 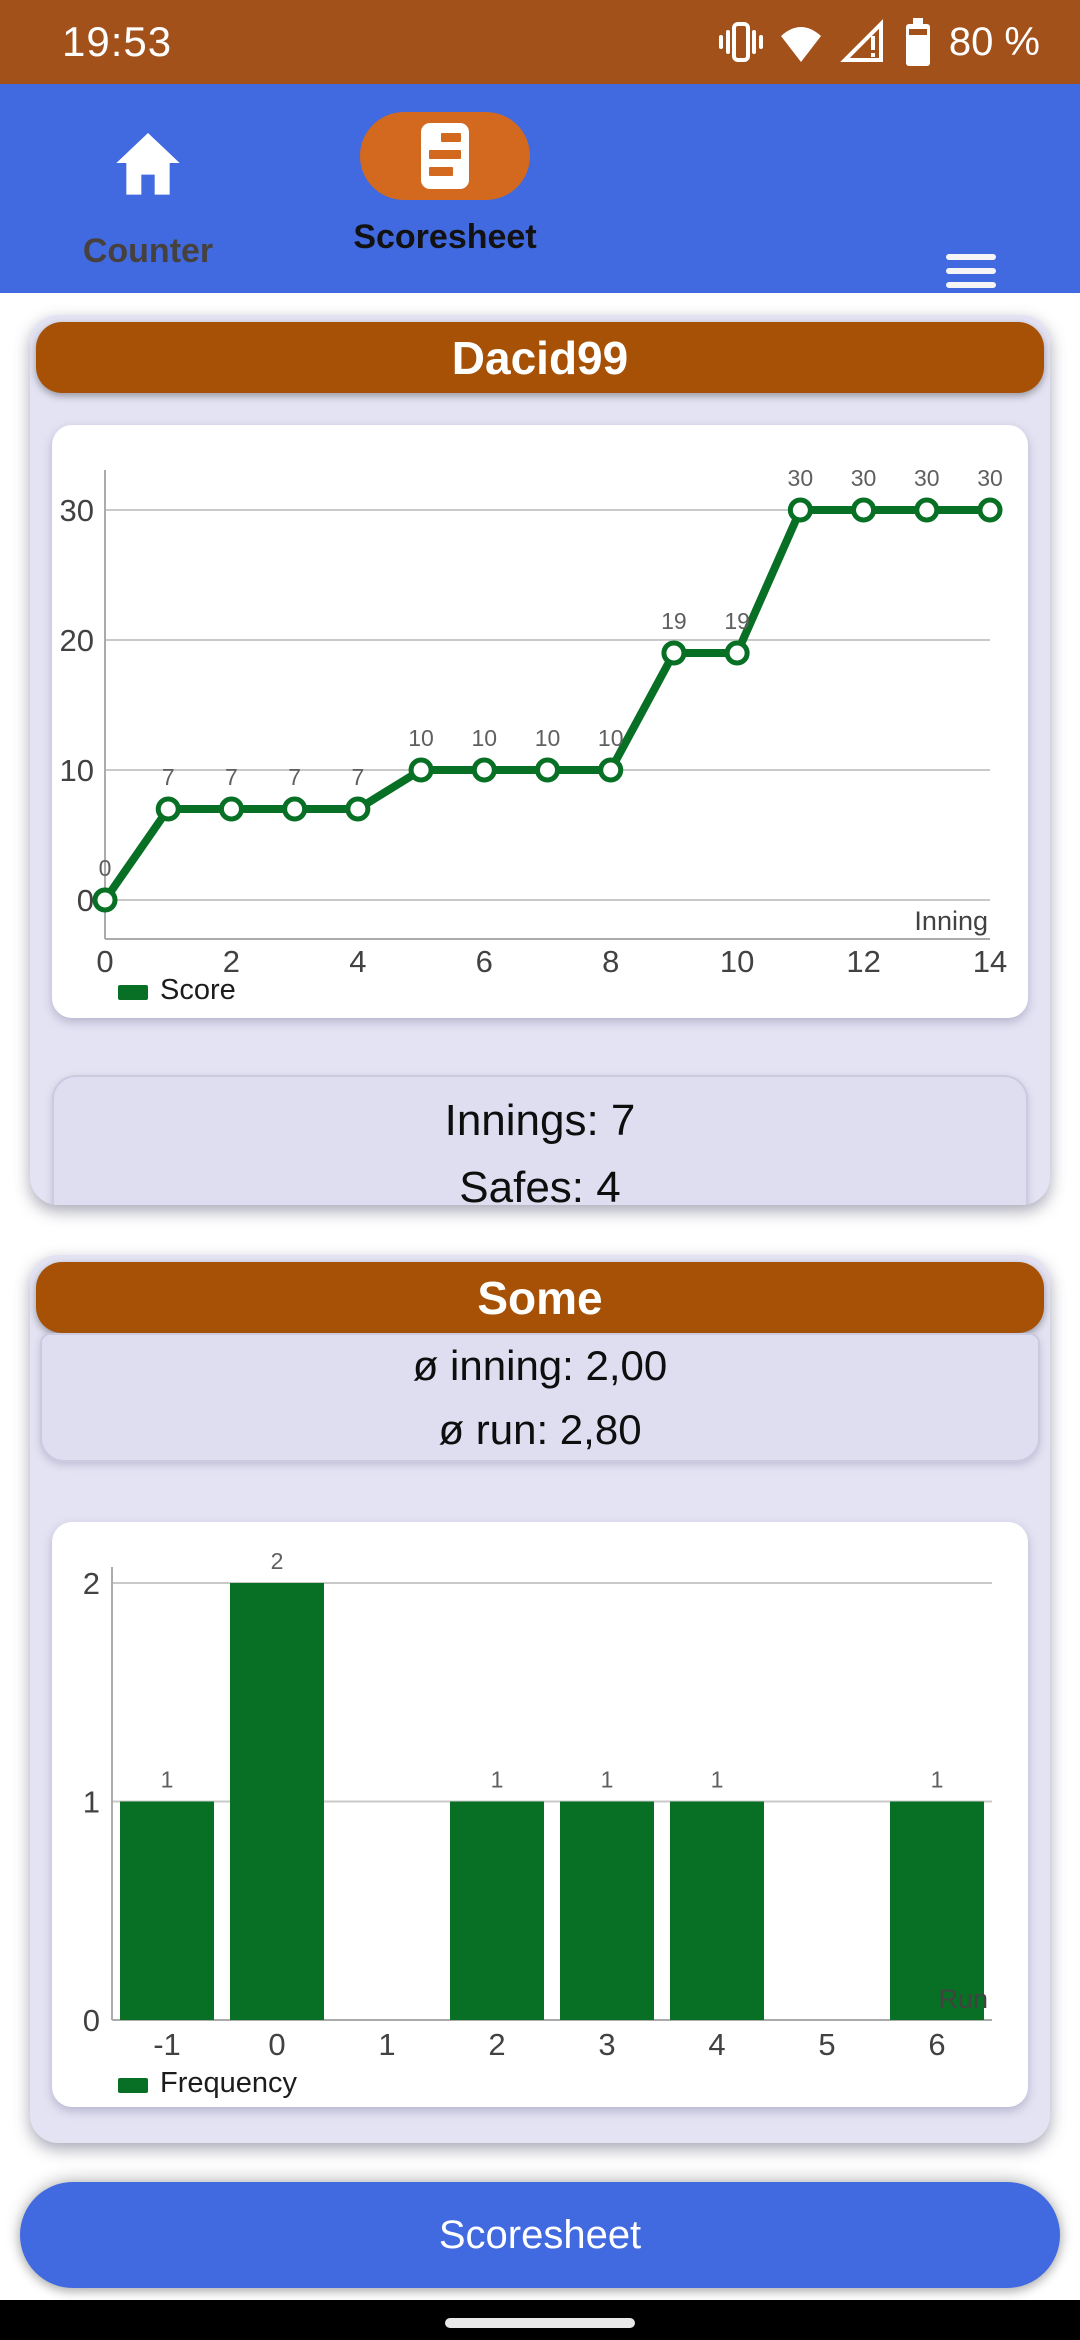 What do you see at coordinates (198, 990) in the screenshot?
I see `svg-text: Score` at bounding box center [198, 990].